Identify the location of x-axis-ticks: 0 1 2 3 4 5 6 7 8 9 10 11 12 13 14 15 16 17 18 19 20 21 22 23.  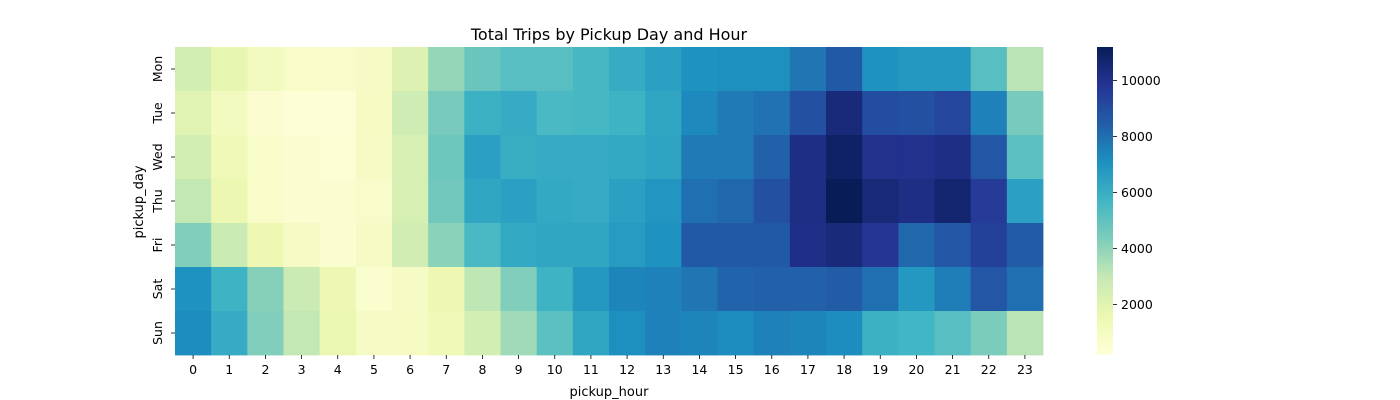
(611, 366).